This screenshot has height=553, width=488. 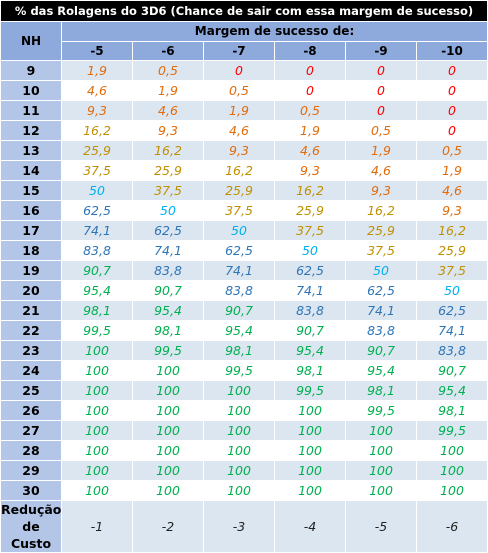 I want to click on nh-value: 14, so click(x=31, y=170).